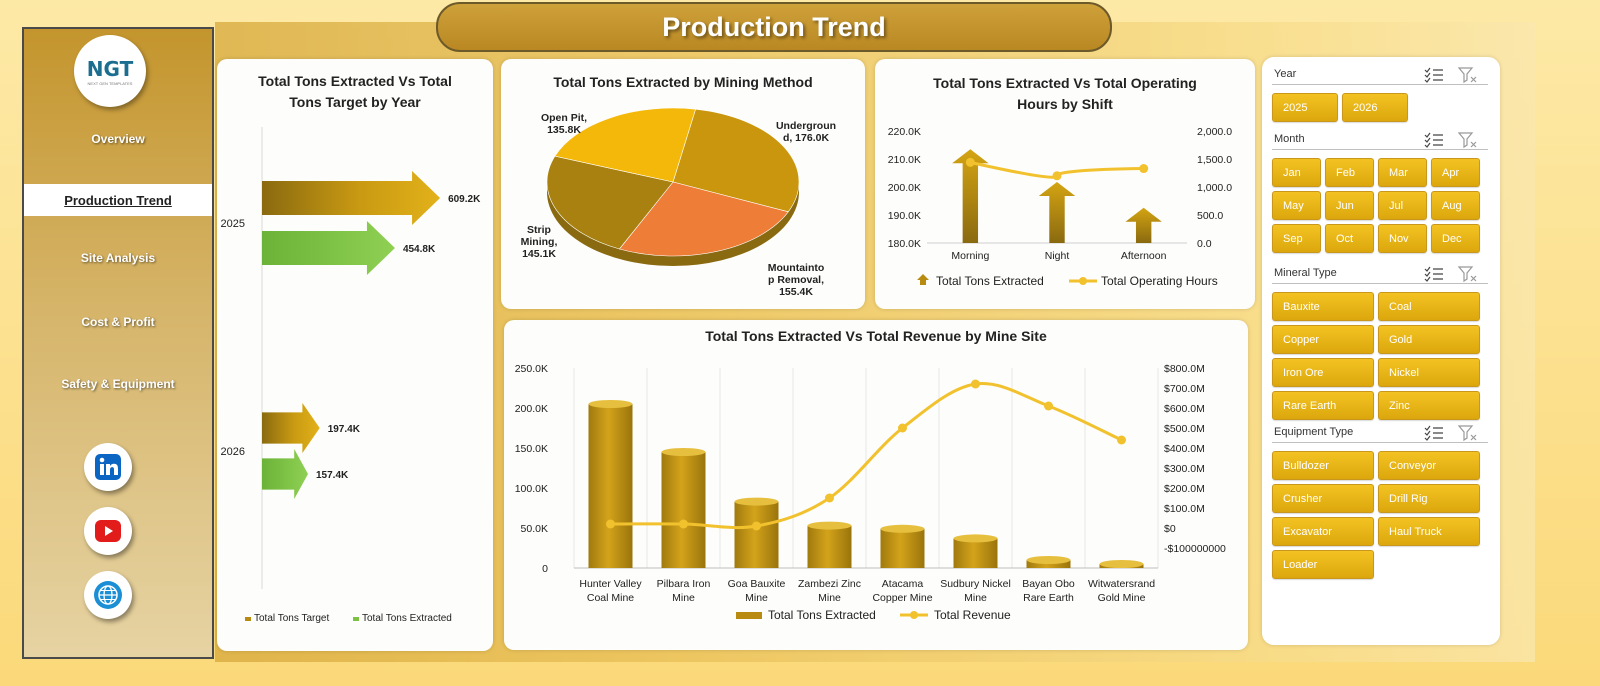  I want to click on slicer-chip: Copper, so click(1323, 339).